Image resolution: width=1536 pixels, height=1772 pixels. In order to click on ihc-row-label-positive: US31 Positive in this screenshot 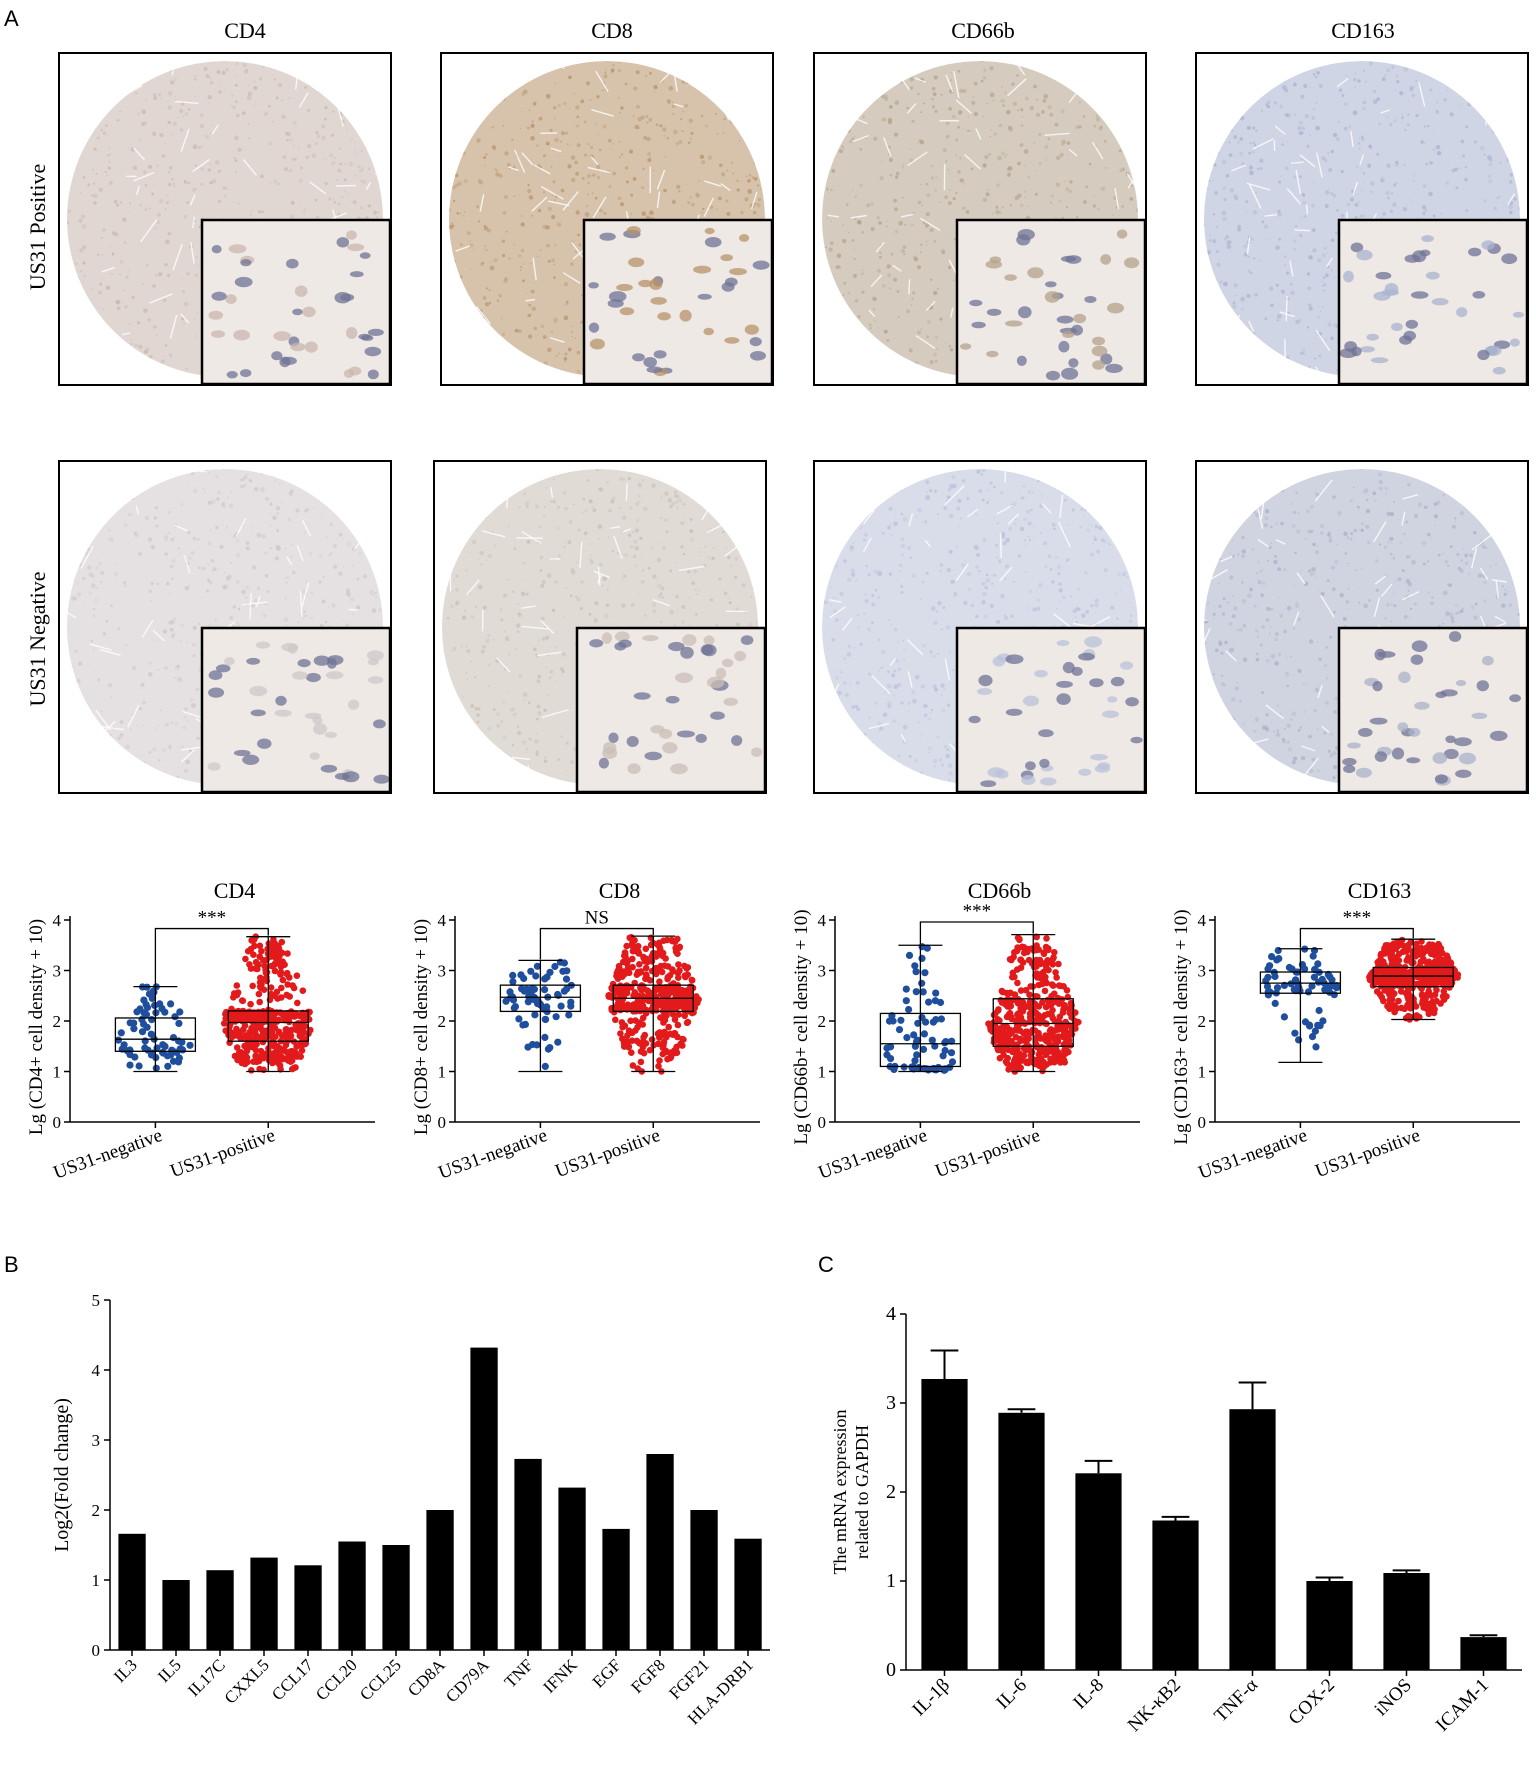, I will do `click(37, 227)`.